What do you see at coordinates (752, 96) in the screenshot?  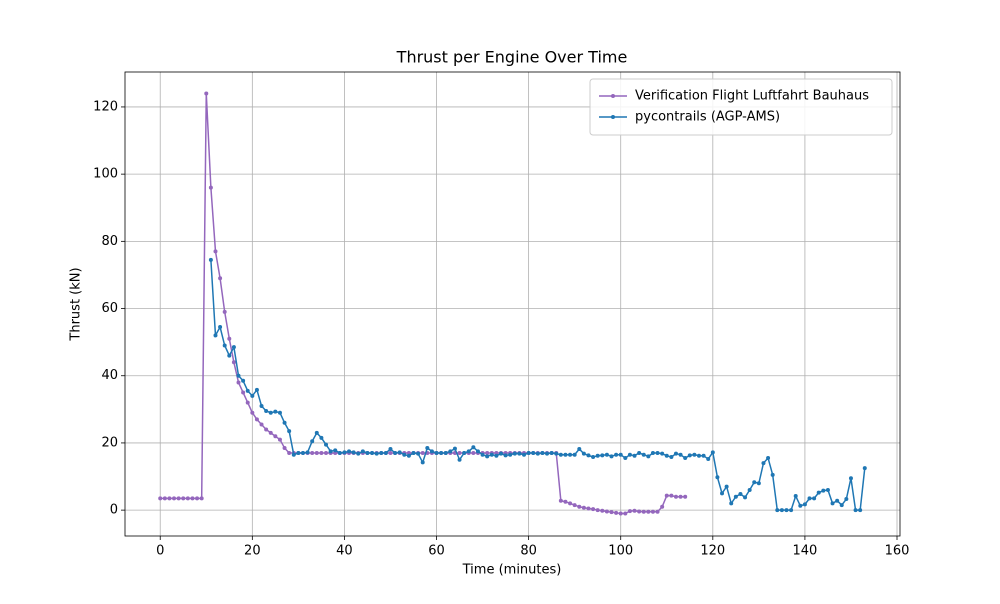 I see `legend-label: Verification Flight Luftfahrt Bauhaus` at bounding box center [752, 96].